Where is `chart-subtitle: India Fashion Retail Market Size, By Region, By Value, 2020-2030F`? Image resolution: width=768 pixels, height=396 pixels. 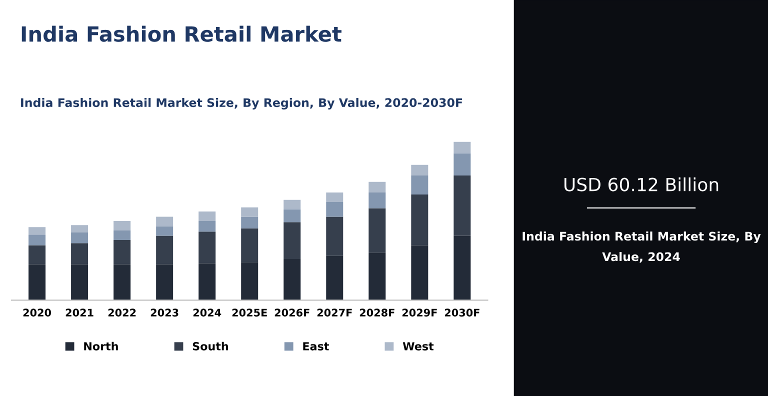 chart-subtitle: India Fashion Retail Market Size, By Region, By Value, 2020-2030F is located at coordinates (241, 104).